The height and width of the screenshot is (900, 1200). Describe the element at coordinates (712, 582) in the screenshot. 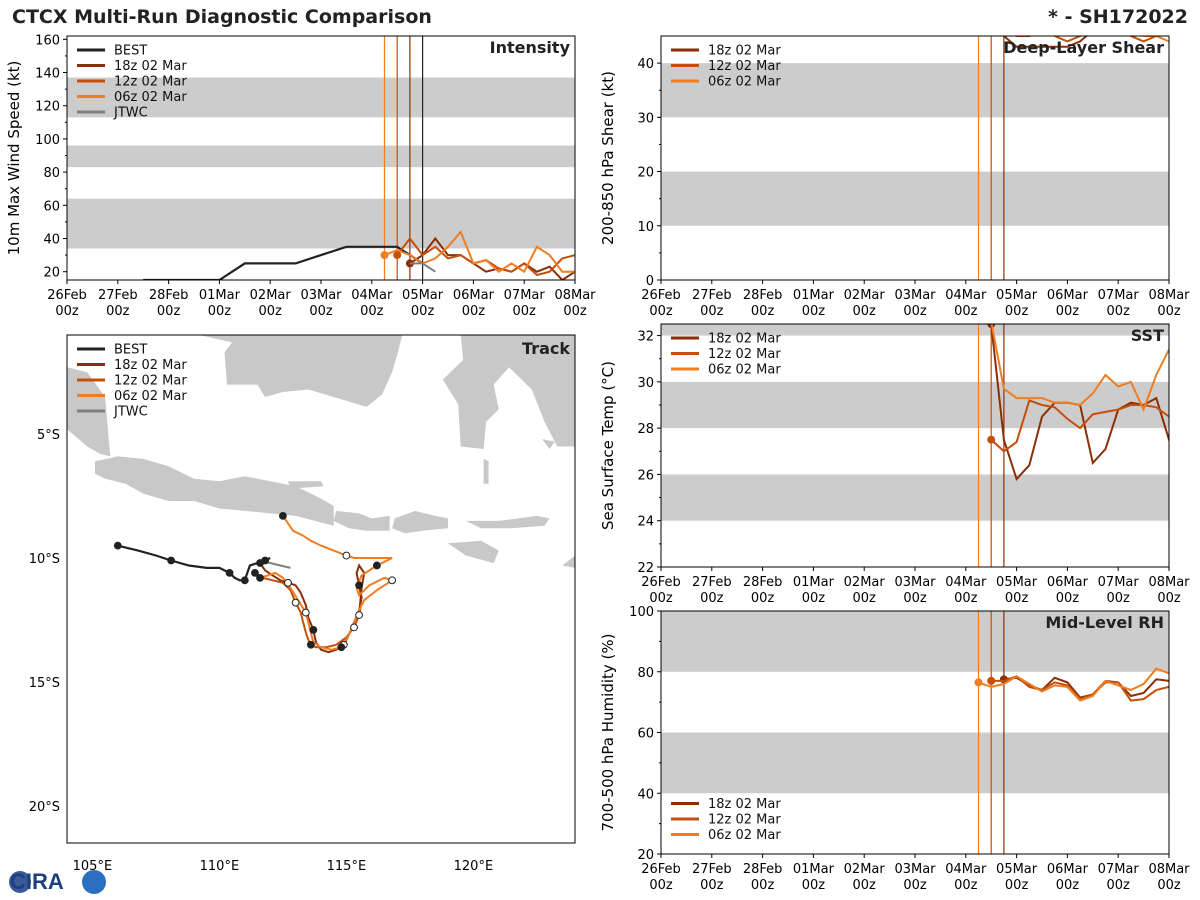

I see `sst-xtick-date: 27Feb` at that location.